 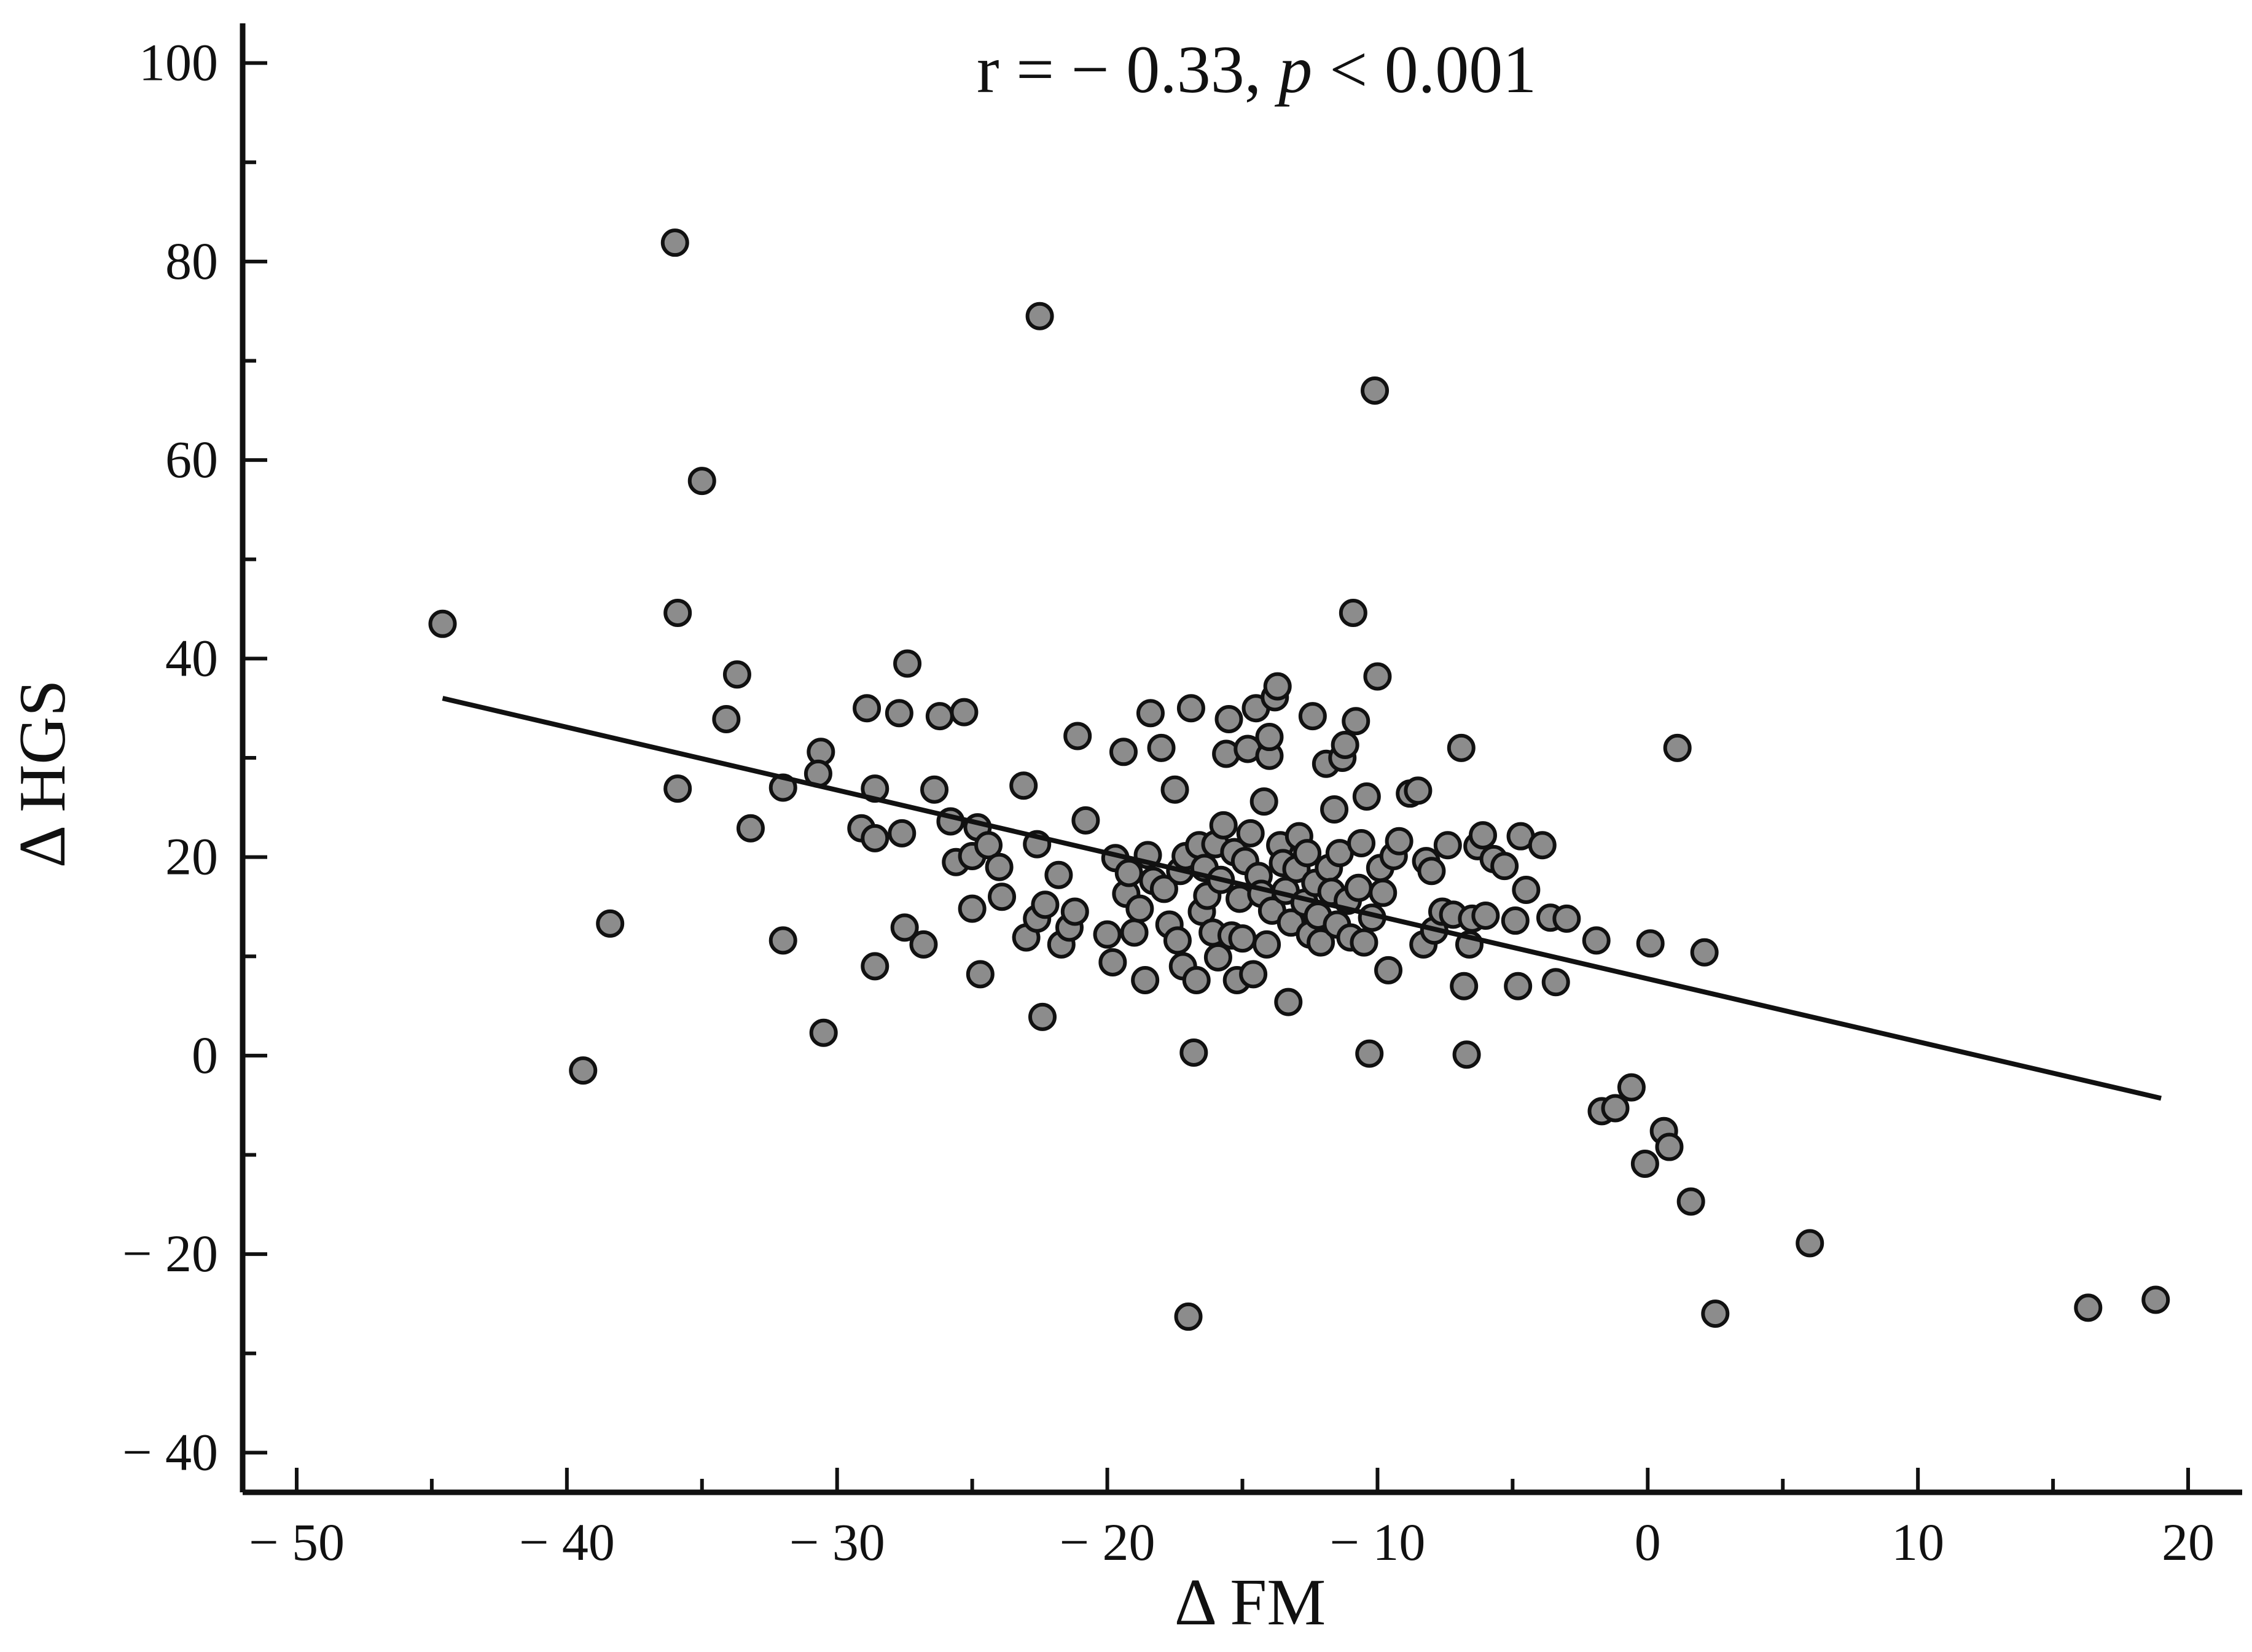 I want to click on y-tick-label: 100, so click(x=179, y=62).